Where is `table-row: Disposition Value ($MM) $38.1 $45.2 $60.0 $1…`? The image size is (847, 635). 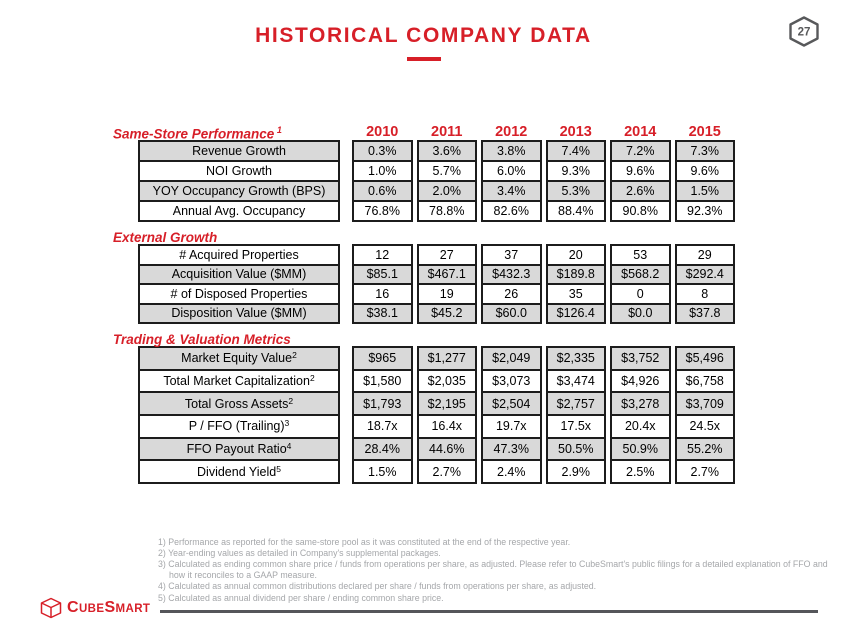
table-row: Disposition Value ($MM) $38.1 $45.2 $60.0 $1… is located at coordinates (436, 313).